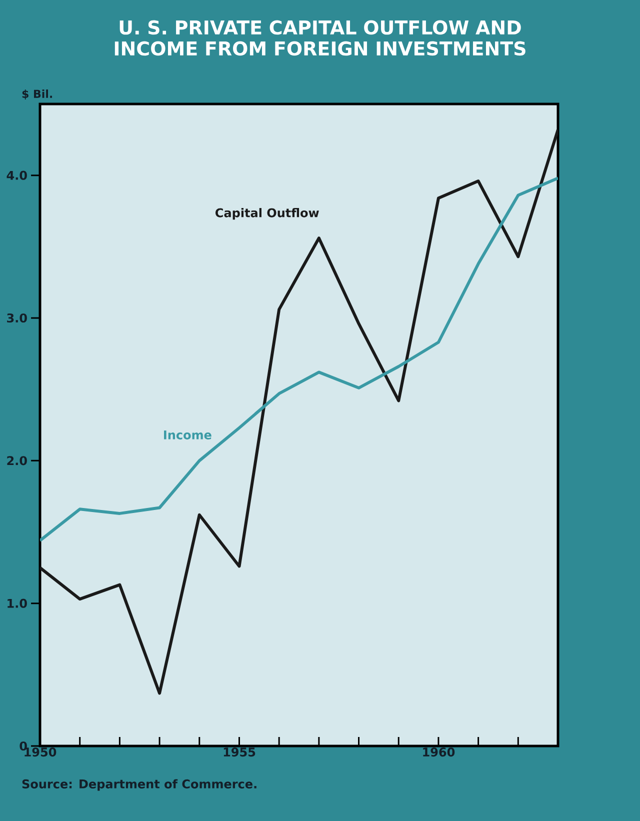 This screenshot has width=640, height=821. I want to click on x-tick-label: 1950, so click(40, 752).